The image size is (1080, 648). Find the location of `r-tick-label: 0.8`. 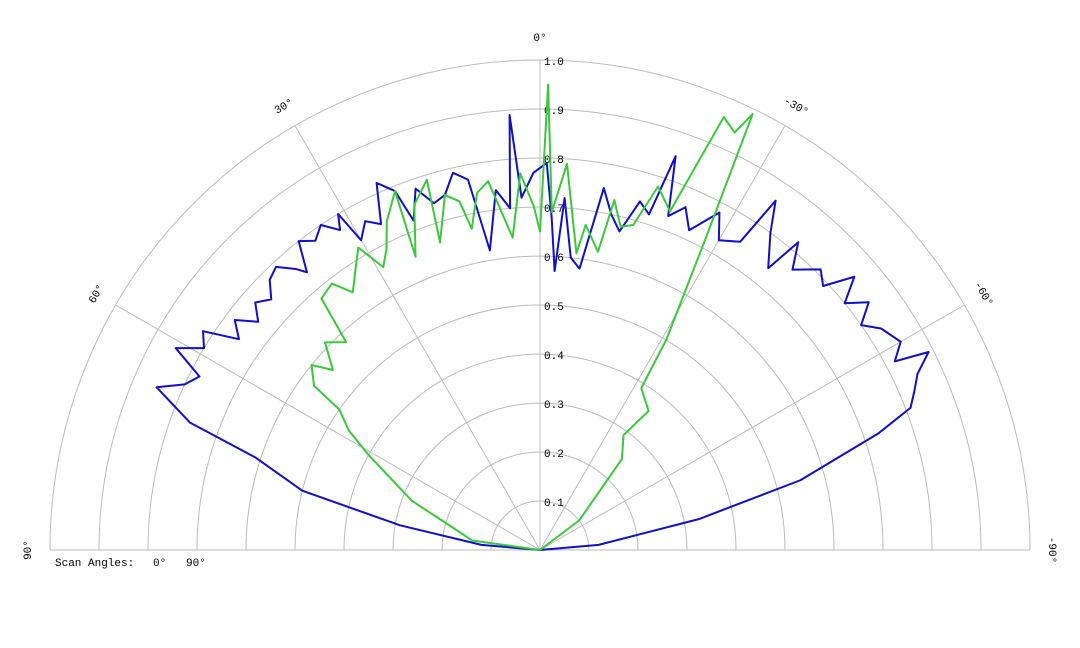

r-tick-label: 0.8 is located at coordinates (554, 161).